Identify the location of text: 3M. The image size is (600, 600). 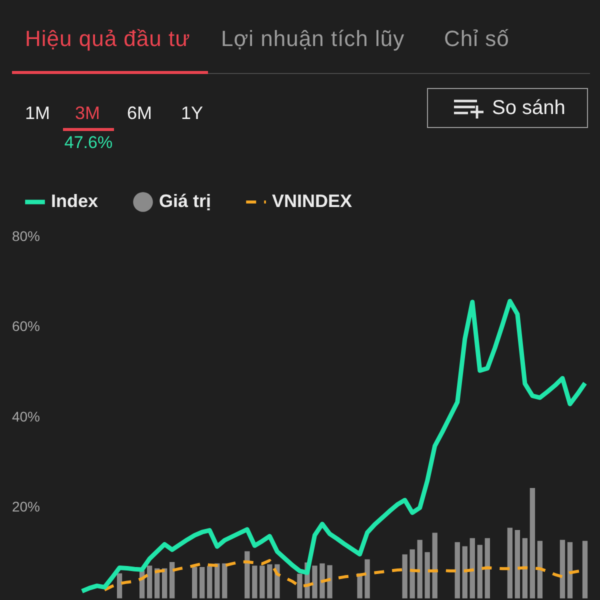
(87, 113).